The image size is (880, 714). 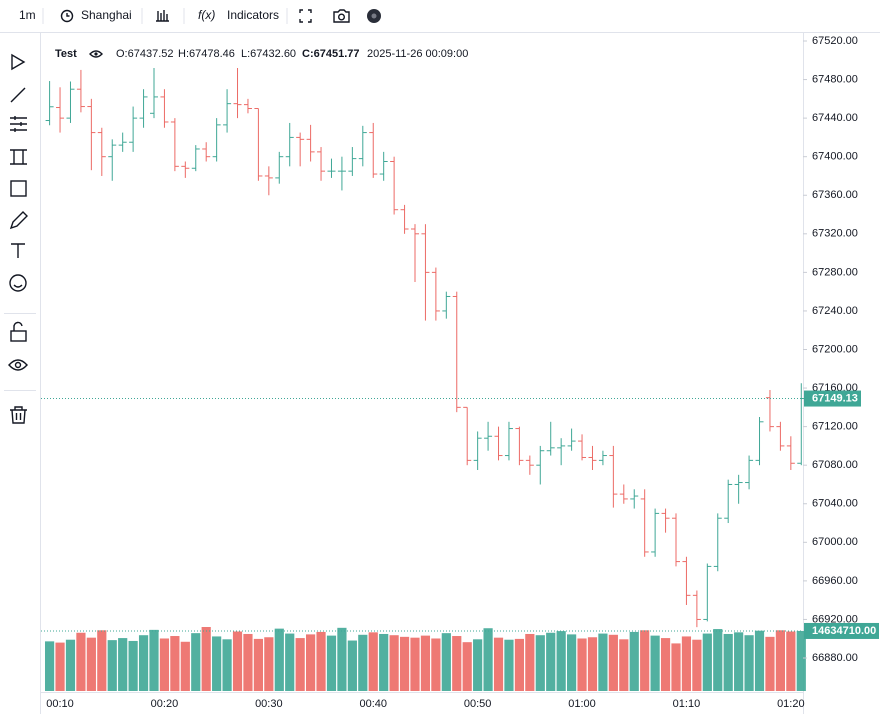 I want to click on brush-tool, so click(x=18, y=220).